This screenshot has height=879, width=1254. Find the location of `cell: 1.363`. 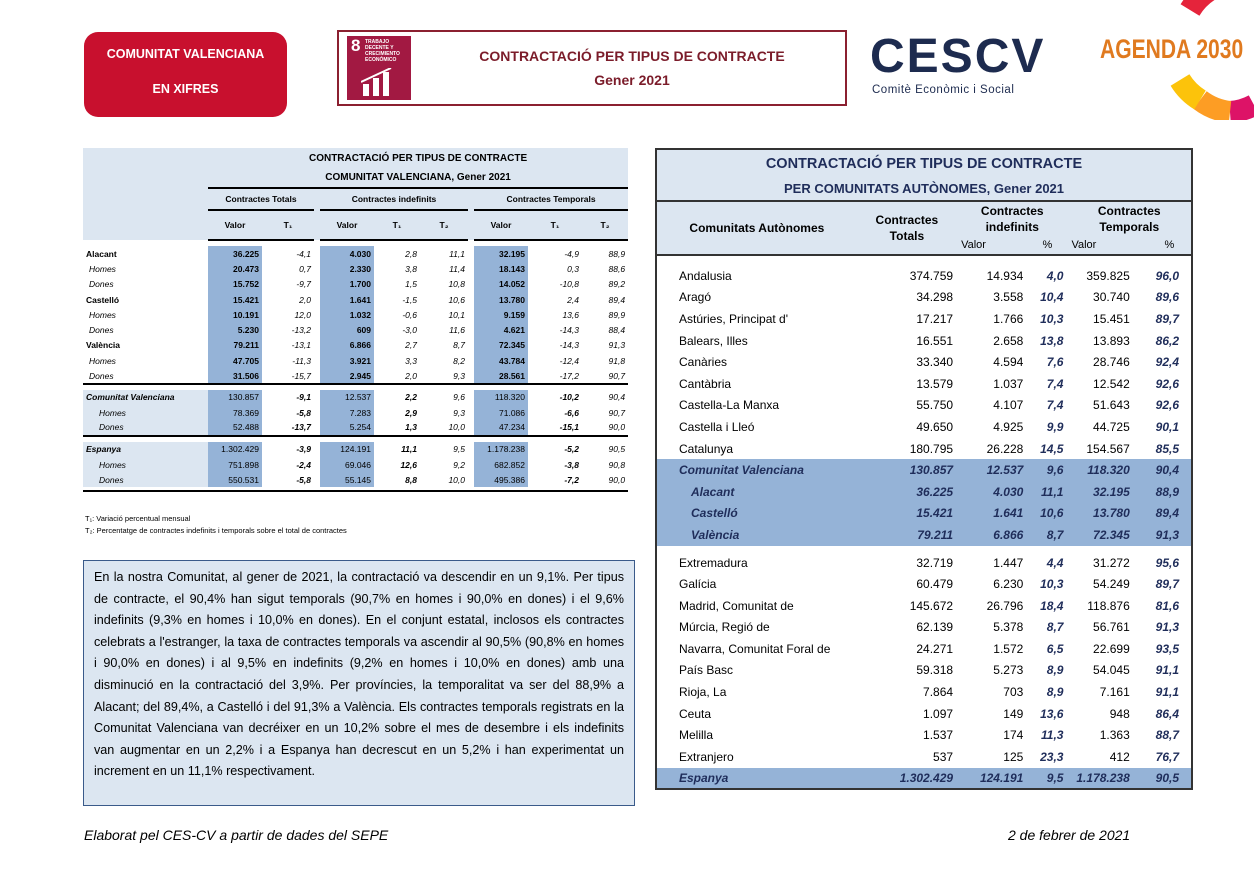

cell: 1.363 is located at coordinates (1114, 735).